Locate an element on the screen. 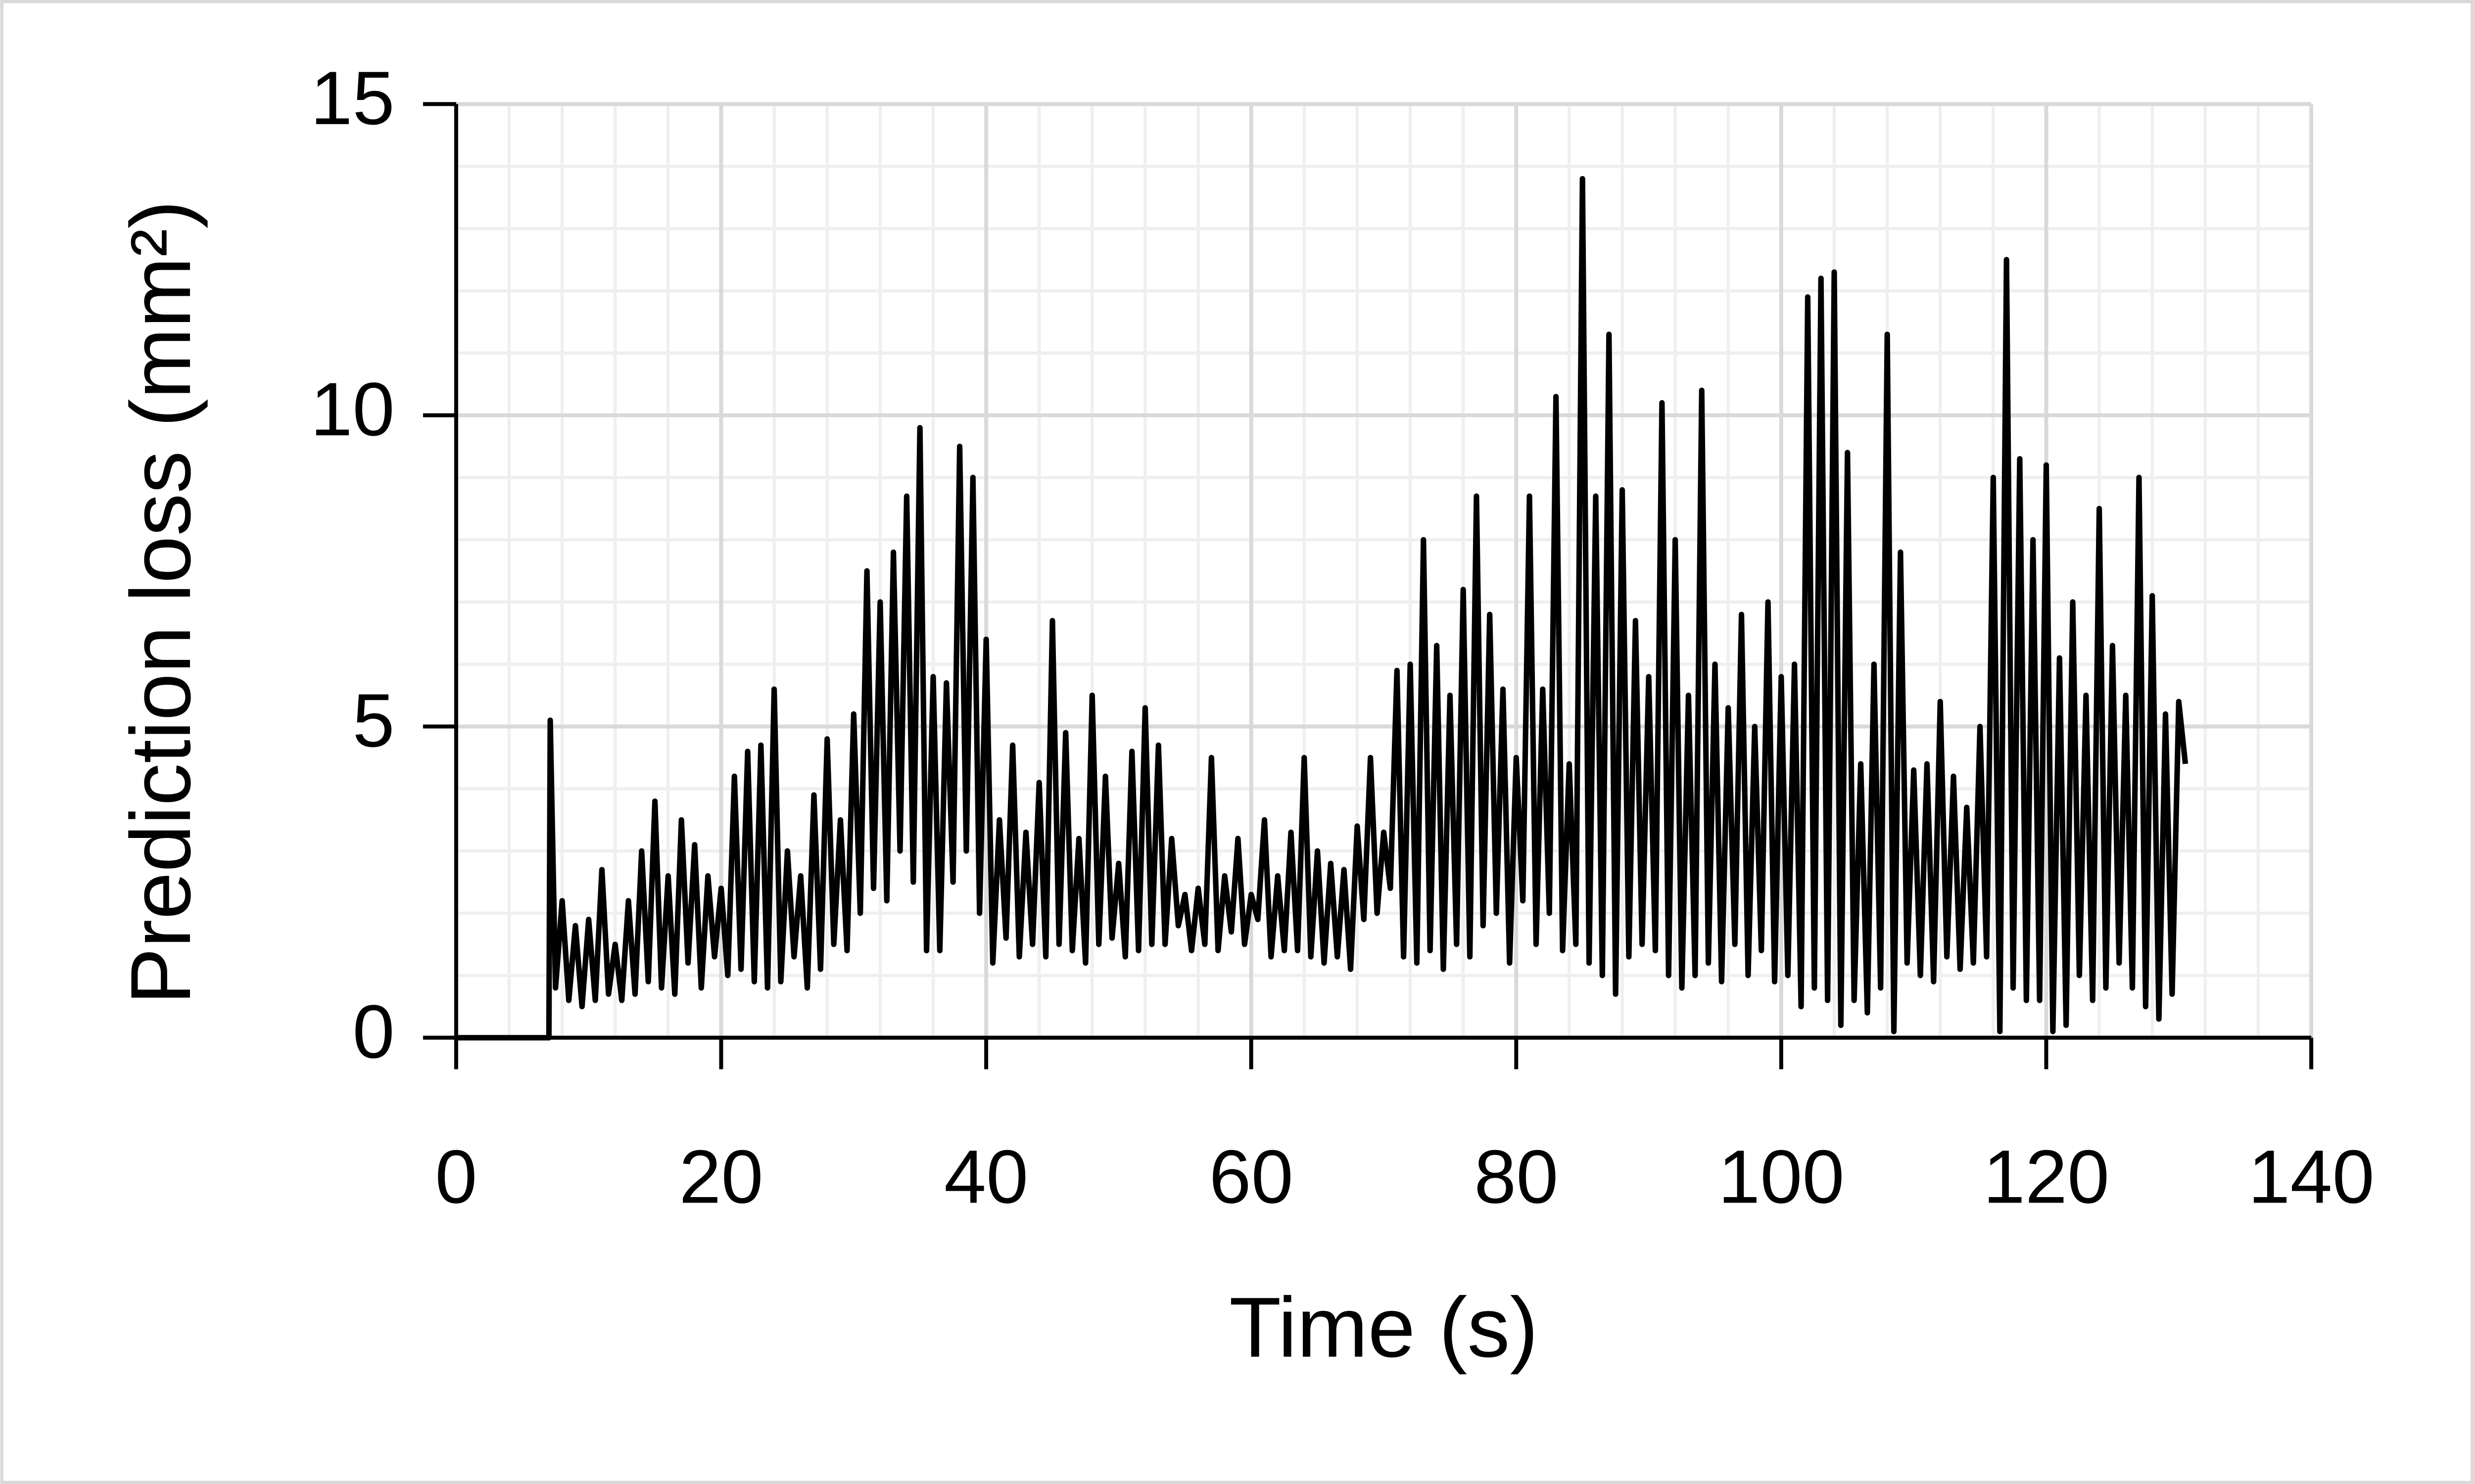 The width and height of the screenshot is (2474, 1484). x-tick-label: 140 is located at coordinates (2311, 1176).